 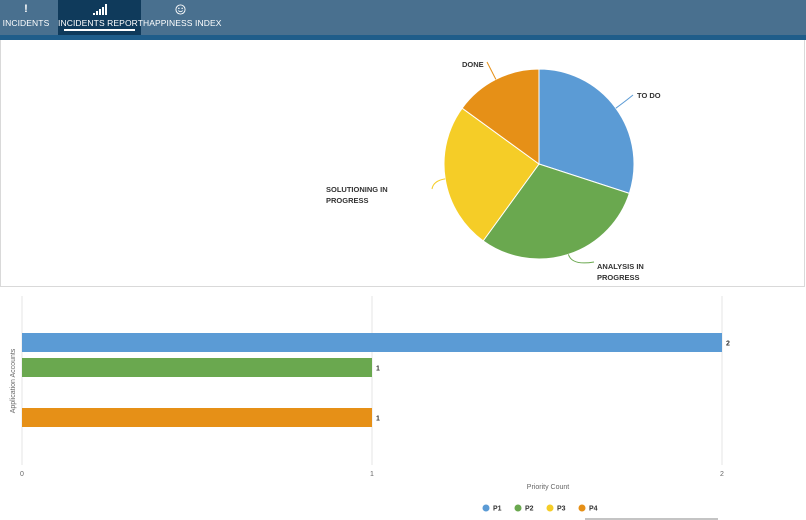 I want to click on pie-label-to-do: TO DO, so click(x=649, y=95).